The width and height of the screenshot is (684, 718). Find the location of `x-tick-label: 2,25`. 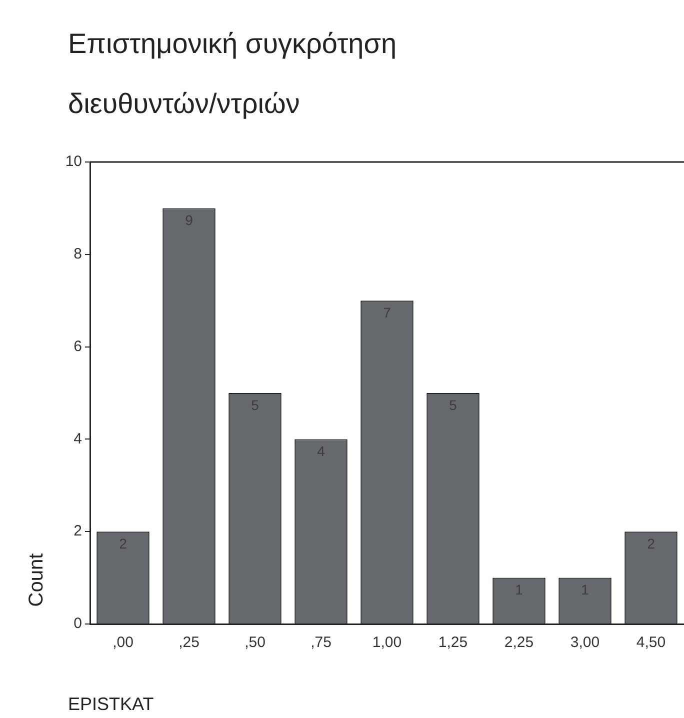

x-tick-label: 2,25 is located at coordinates (519, 643).